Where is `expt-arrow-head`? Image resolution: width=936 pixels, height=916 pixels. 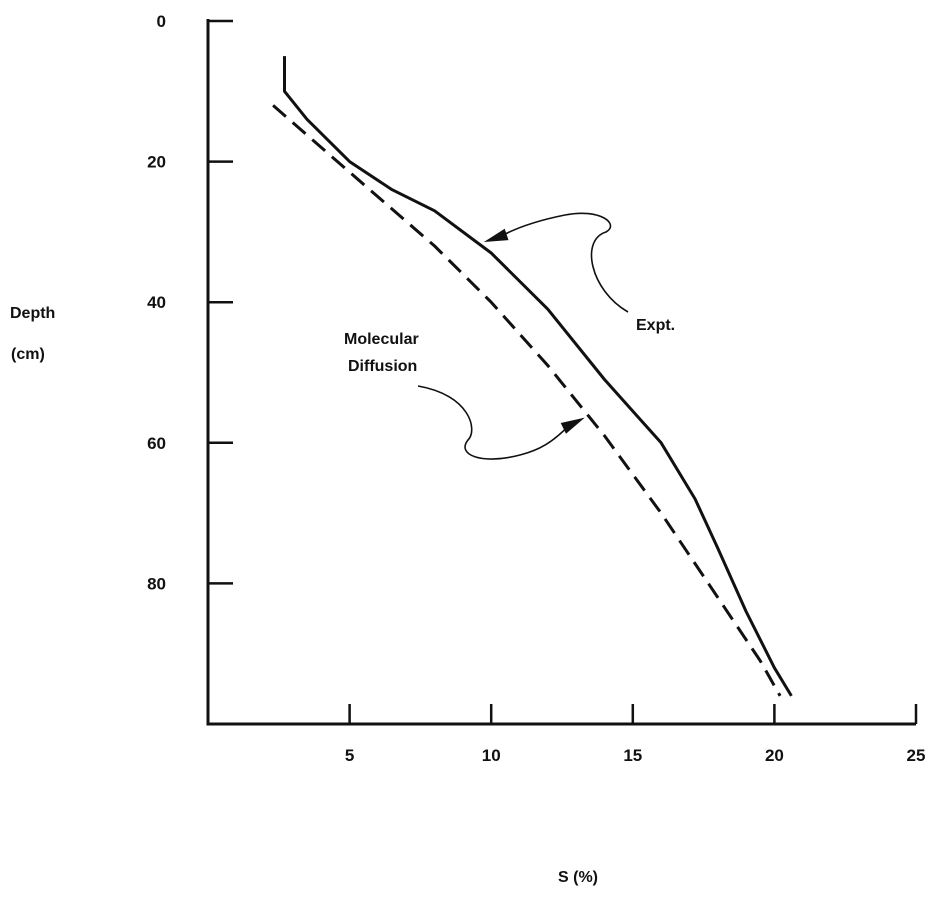
expt-arrow-head is located at coordinates (496, 235).